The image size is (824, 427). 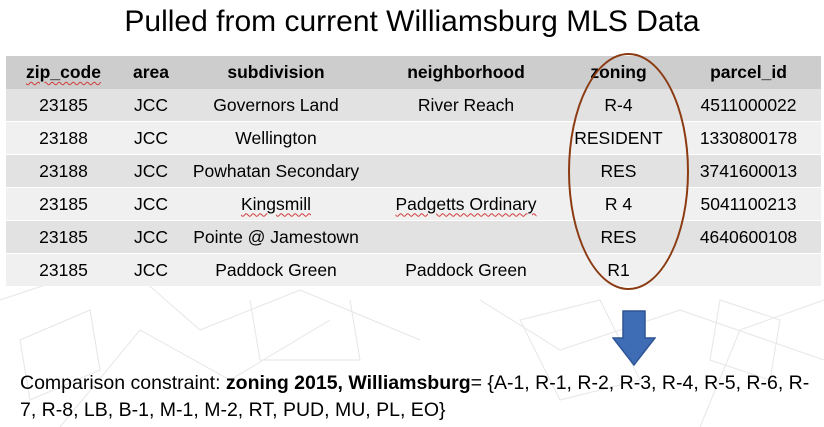 I want to click on table-row: 23185 JCC Paddock Green Paddock Green R1, so click(x=413, y=269).